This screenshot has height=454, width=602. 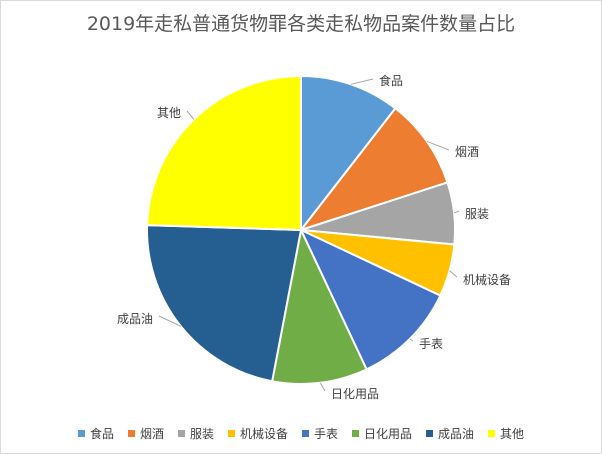 What do you see at coordinates (135, 319) in the screenshot?
I see `slice-label-7: 成品油` at bounding box center [135, 319].